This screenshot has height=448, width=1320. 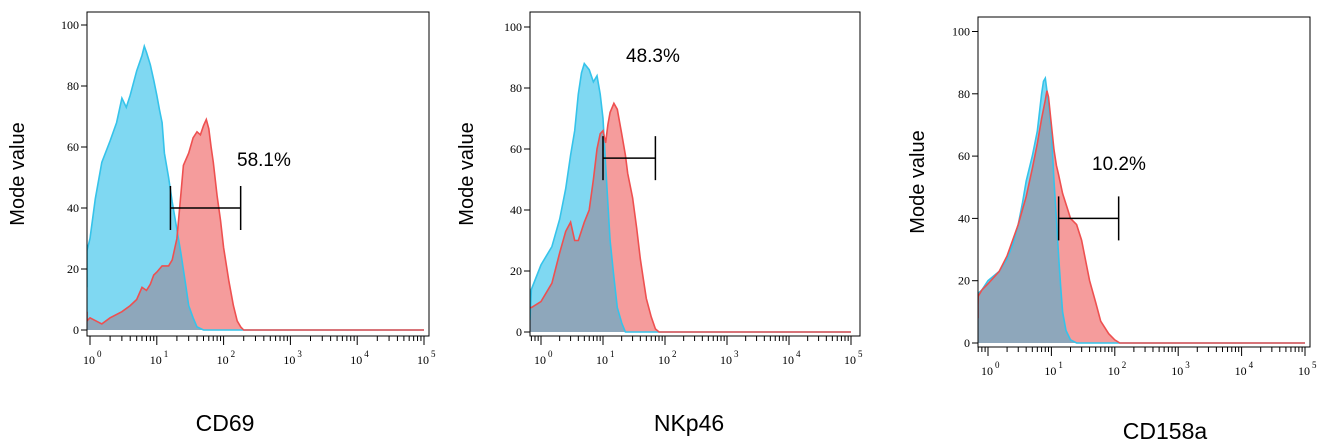 What do you see at coordinates (689, 423) in the screenshot?
I see `x-axis-title: NKp46` at bounding box center [689, 423].